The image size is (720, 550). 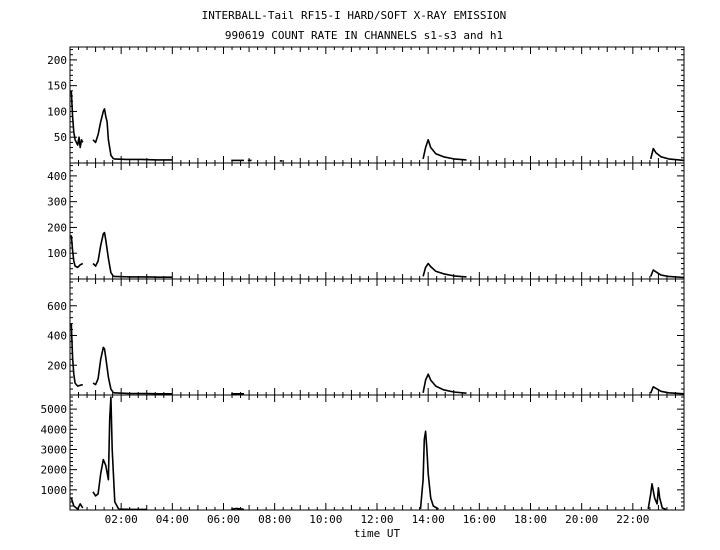 I want to click on x-tick-label: 02:00, so click(x=121, y=519).